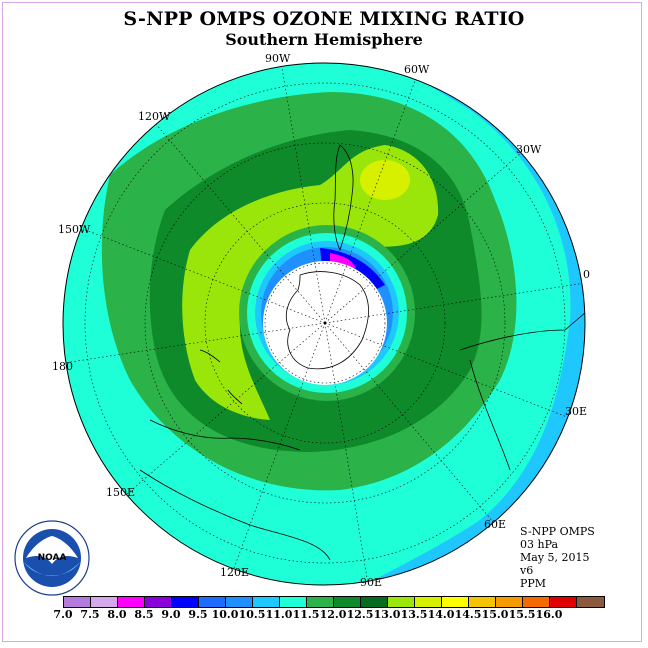  I want to click on colorbar, so click(334, 602).